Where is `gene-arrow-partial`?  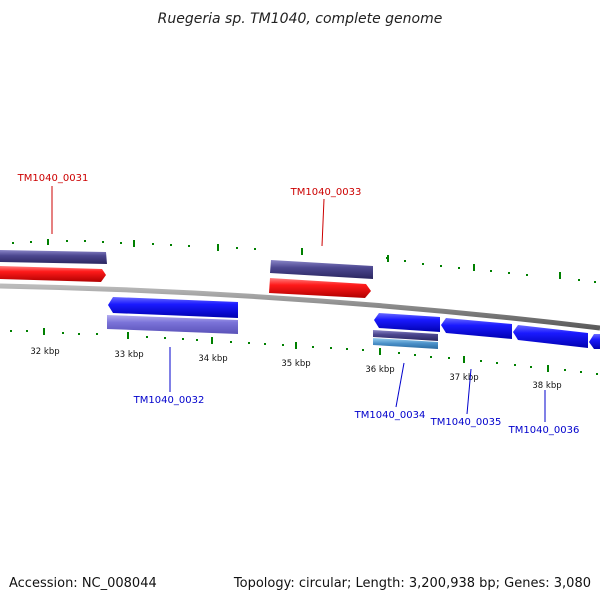
gene-arrow-partial is located at coordinates (594, 341).